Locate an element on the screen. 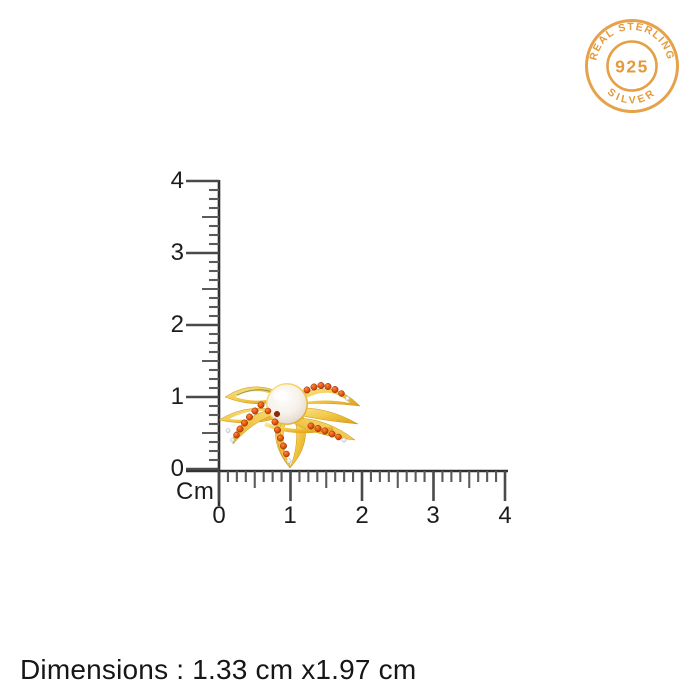  vertical-ruler-label-3: 3 is located at coordinates (177, 252).